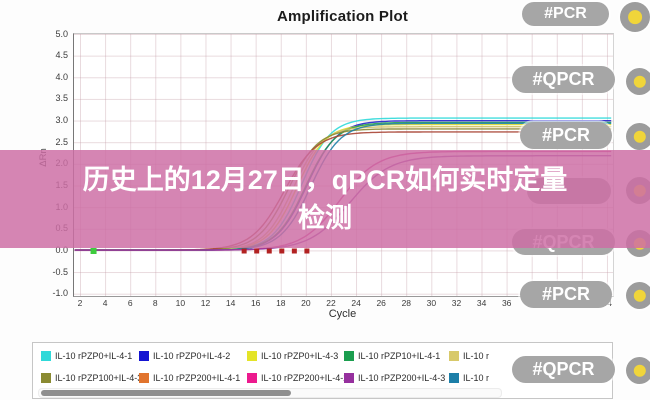  Describe the element at coordinates (180, 303) in the screenshot. I see `x-tick-label: 10` at that location.